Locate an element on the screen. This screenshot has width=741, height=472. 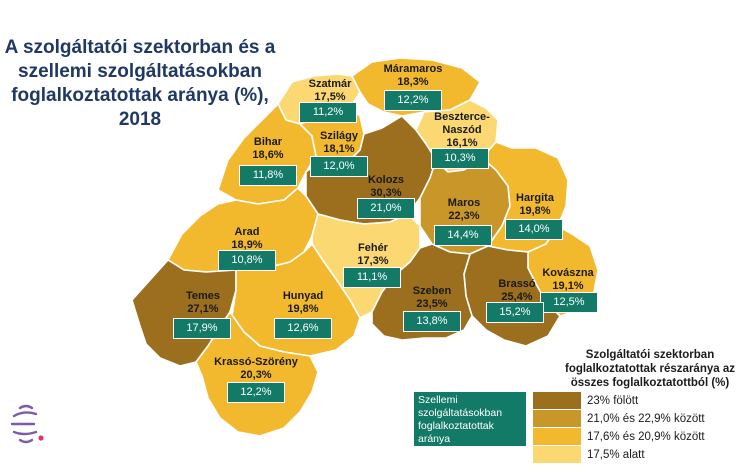
legend-title-line-2: foglalkoztatottak részaránya az is located at coordinates (649, 369).